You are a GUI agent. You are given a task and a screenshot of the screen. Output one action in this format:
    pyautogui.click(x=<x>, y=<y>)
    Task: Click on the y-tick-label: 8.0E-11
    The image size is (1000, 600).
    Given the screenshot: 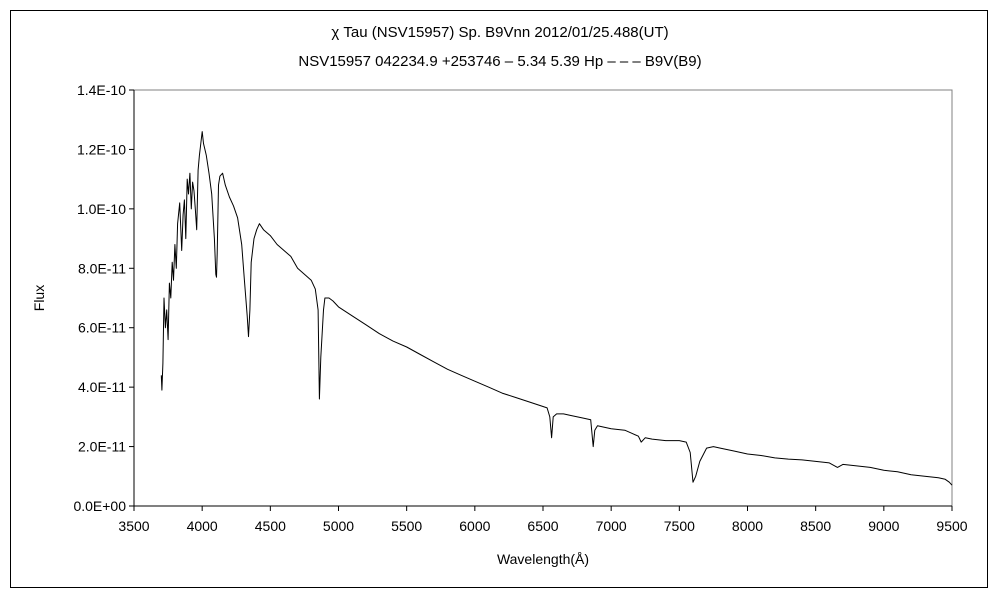 What is the action you would take?
    pyautogui.click(x=102, y=268)
    